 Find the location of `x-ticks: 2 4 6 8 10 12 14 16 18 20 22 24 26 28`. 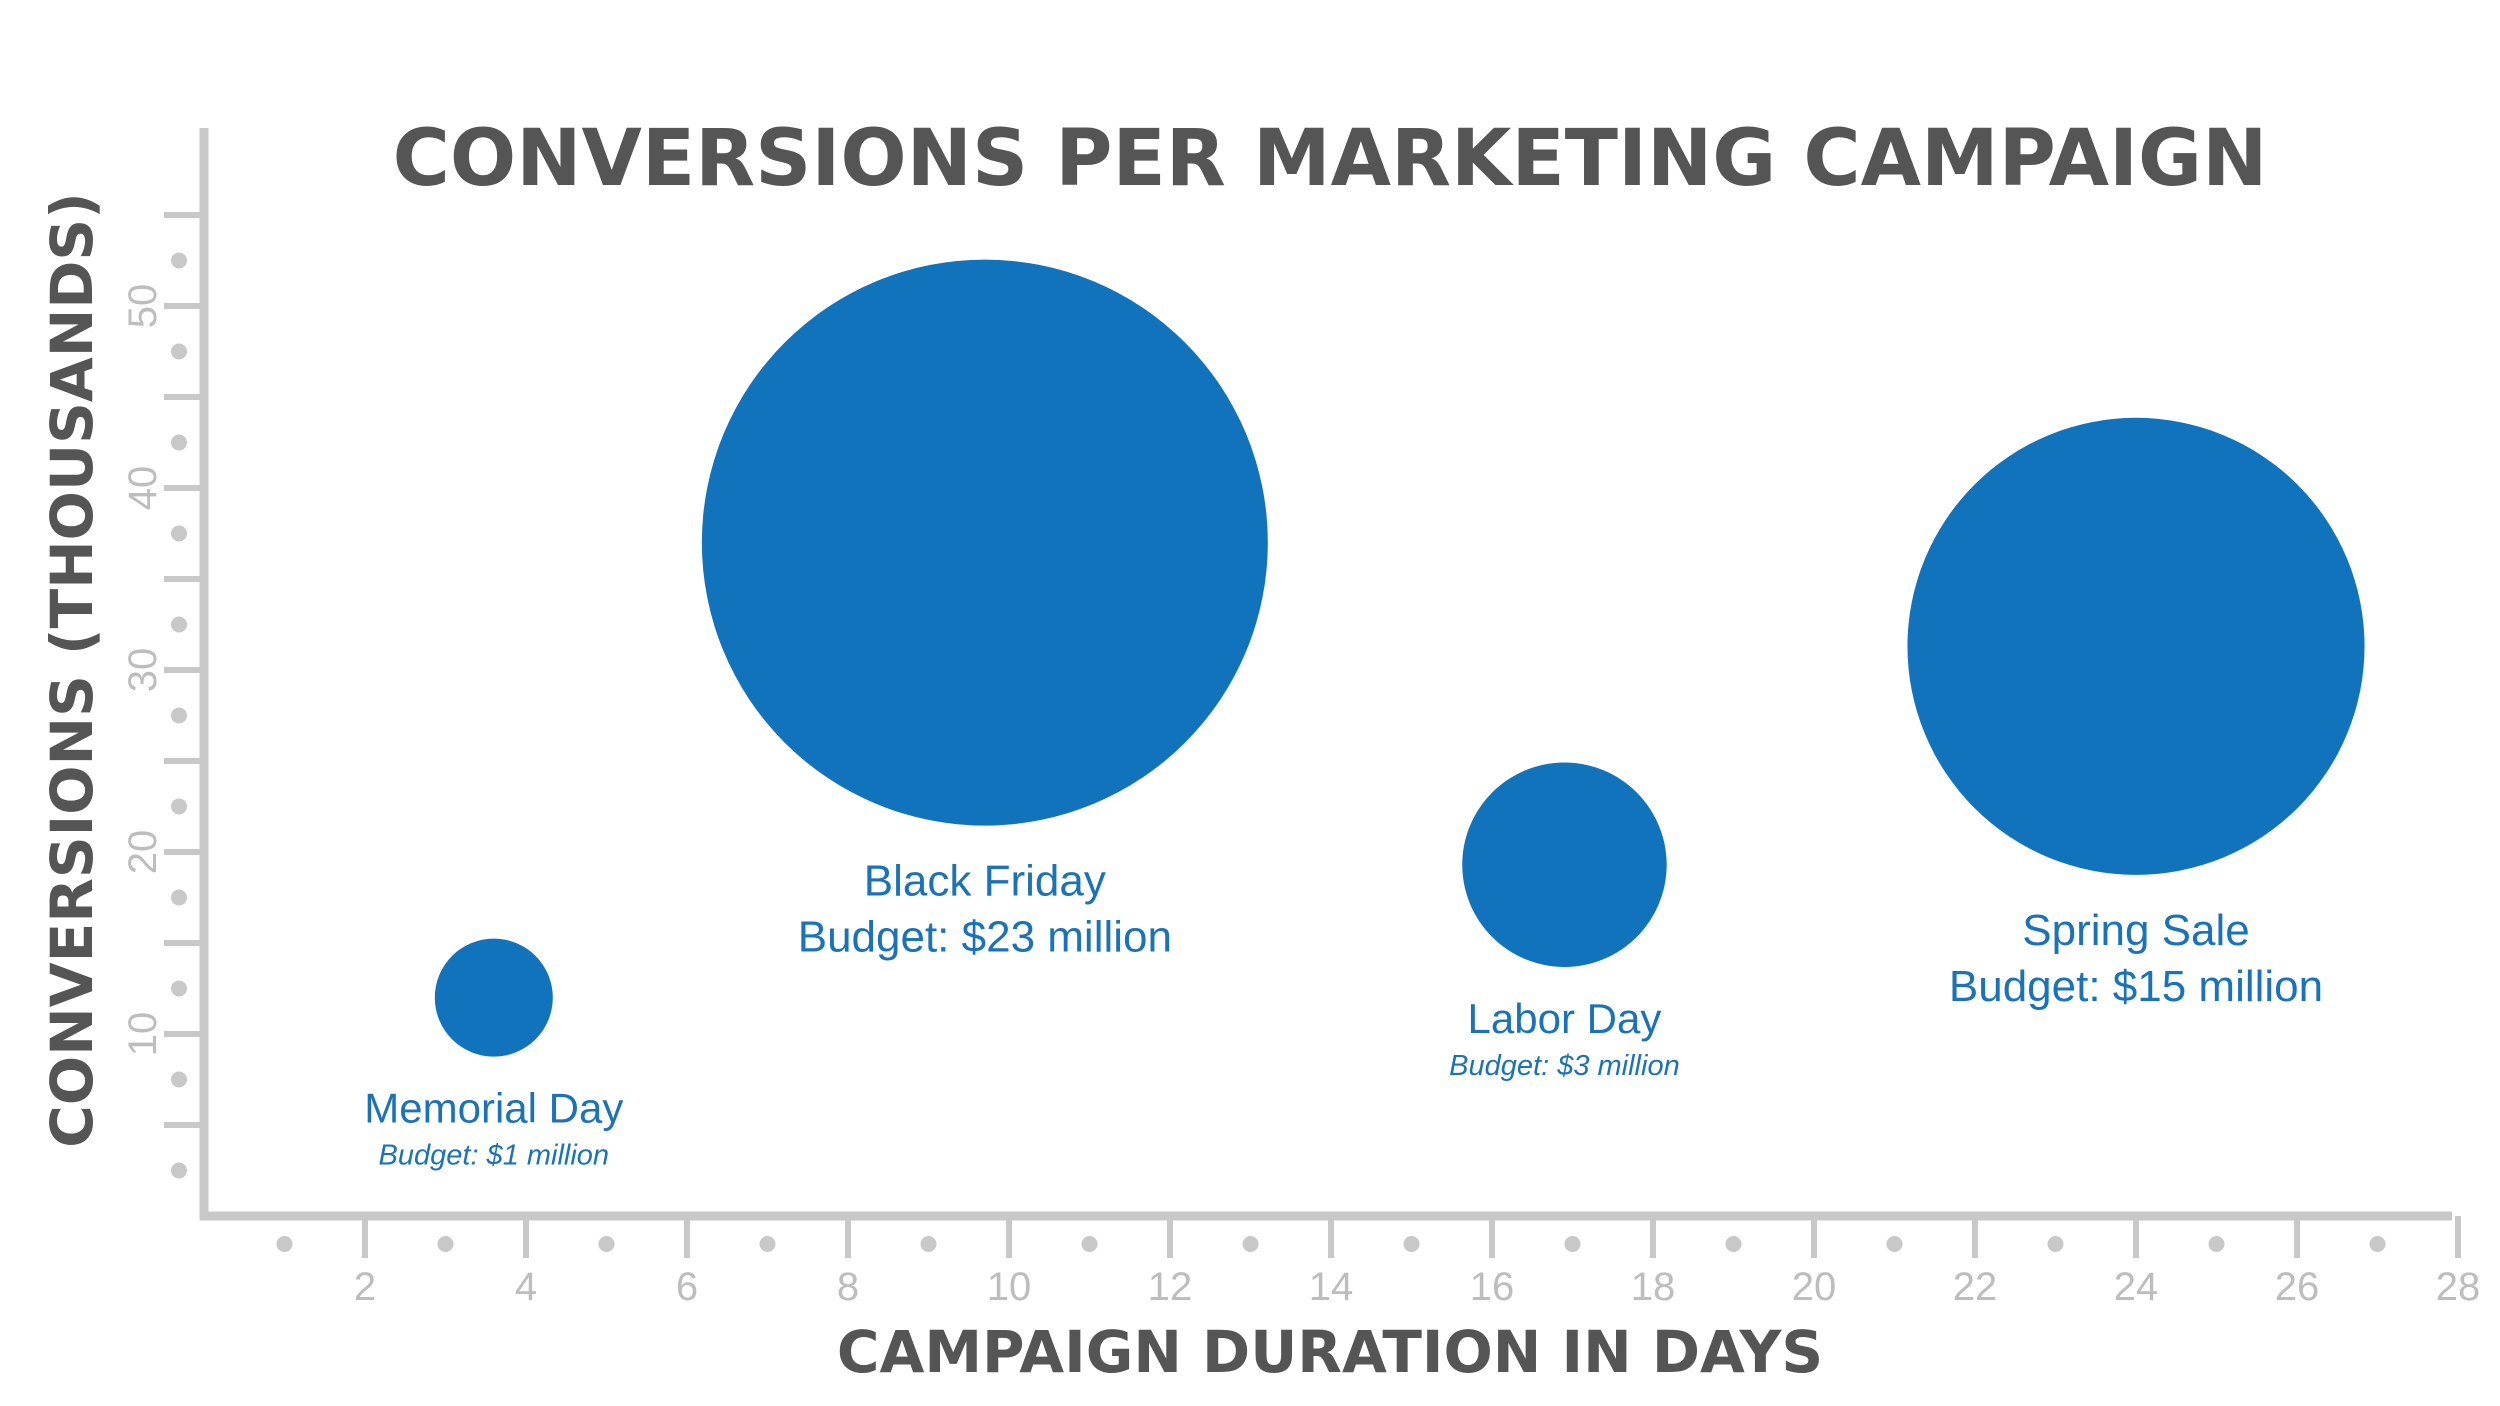

x-ticks: 2 4 6 8 10 12 14 16 18 20 22 24 26 28 is located at coordinates (1378, 1262).